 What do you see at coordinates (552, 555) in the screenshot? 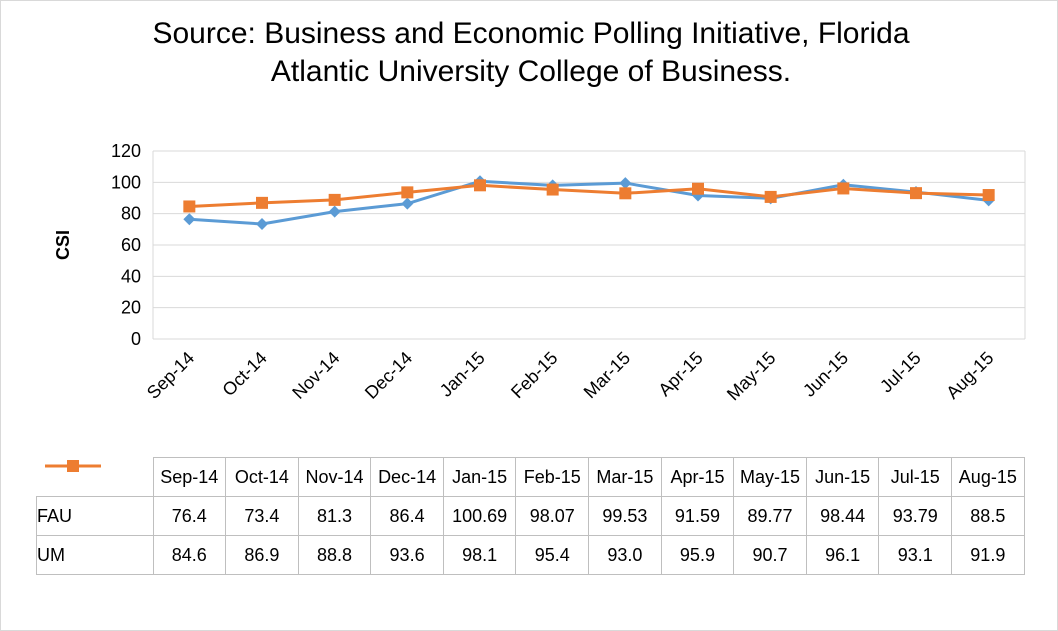
I see `table-cell: 95.4` at bounding box center [552, 555].